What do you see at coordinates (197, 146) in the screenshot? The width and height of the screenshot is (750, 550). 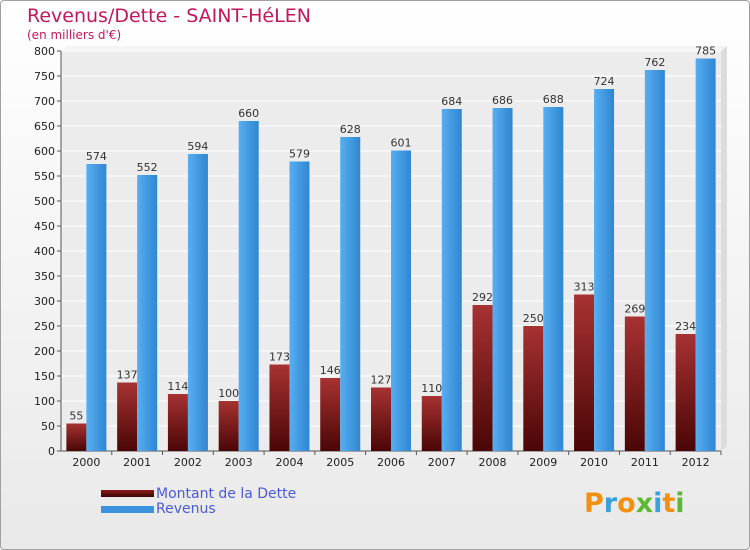 I see `label-revenus-2002: 594` at bounding box center [197, 146].